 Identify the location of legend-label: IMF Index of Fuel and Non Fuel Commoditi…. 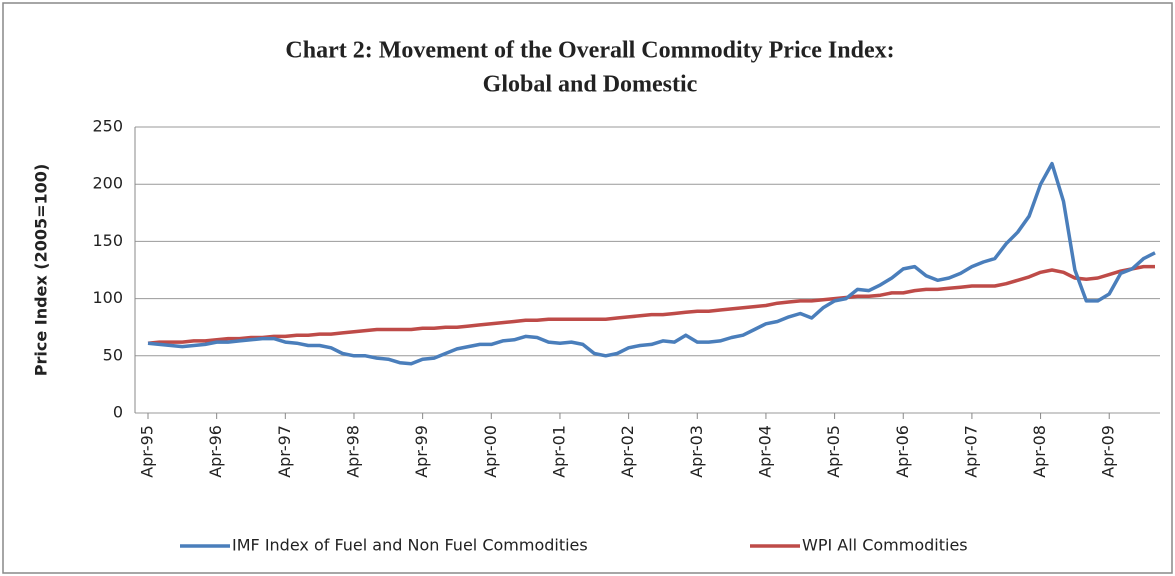
(410, 545).